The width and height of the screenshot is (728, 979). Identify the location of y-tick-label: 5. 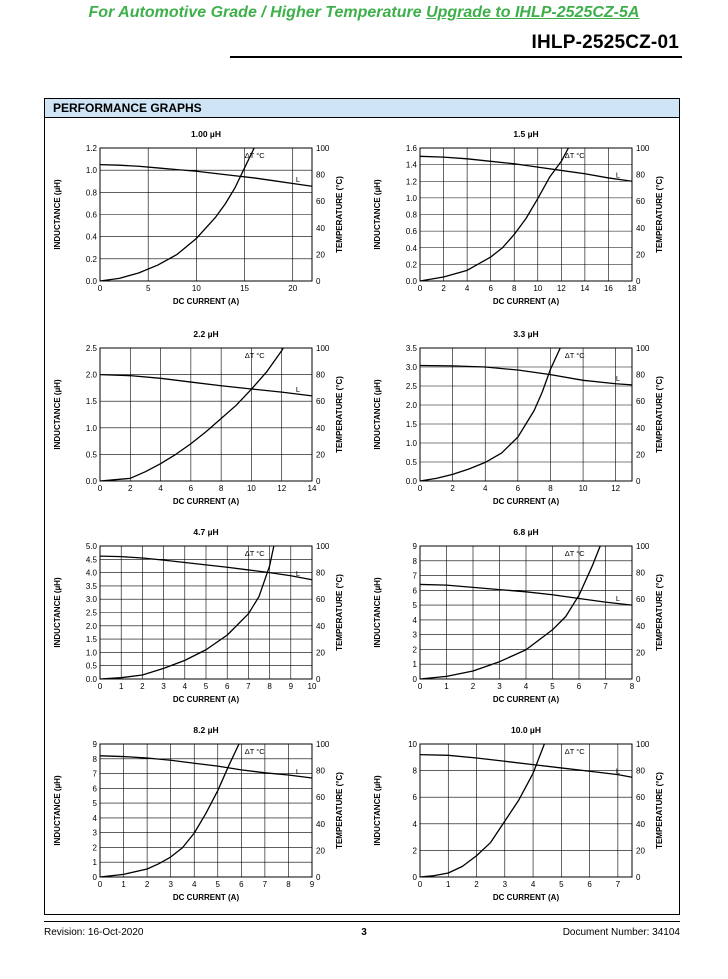
(95, 803).